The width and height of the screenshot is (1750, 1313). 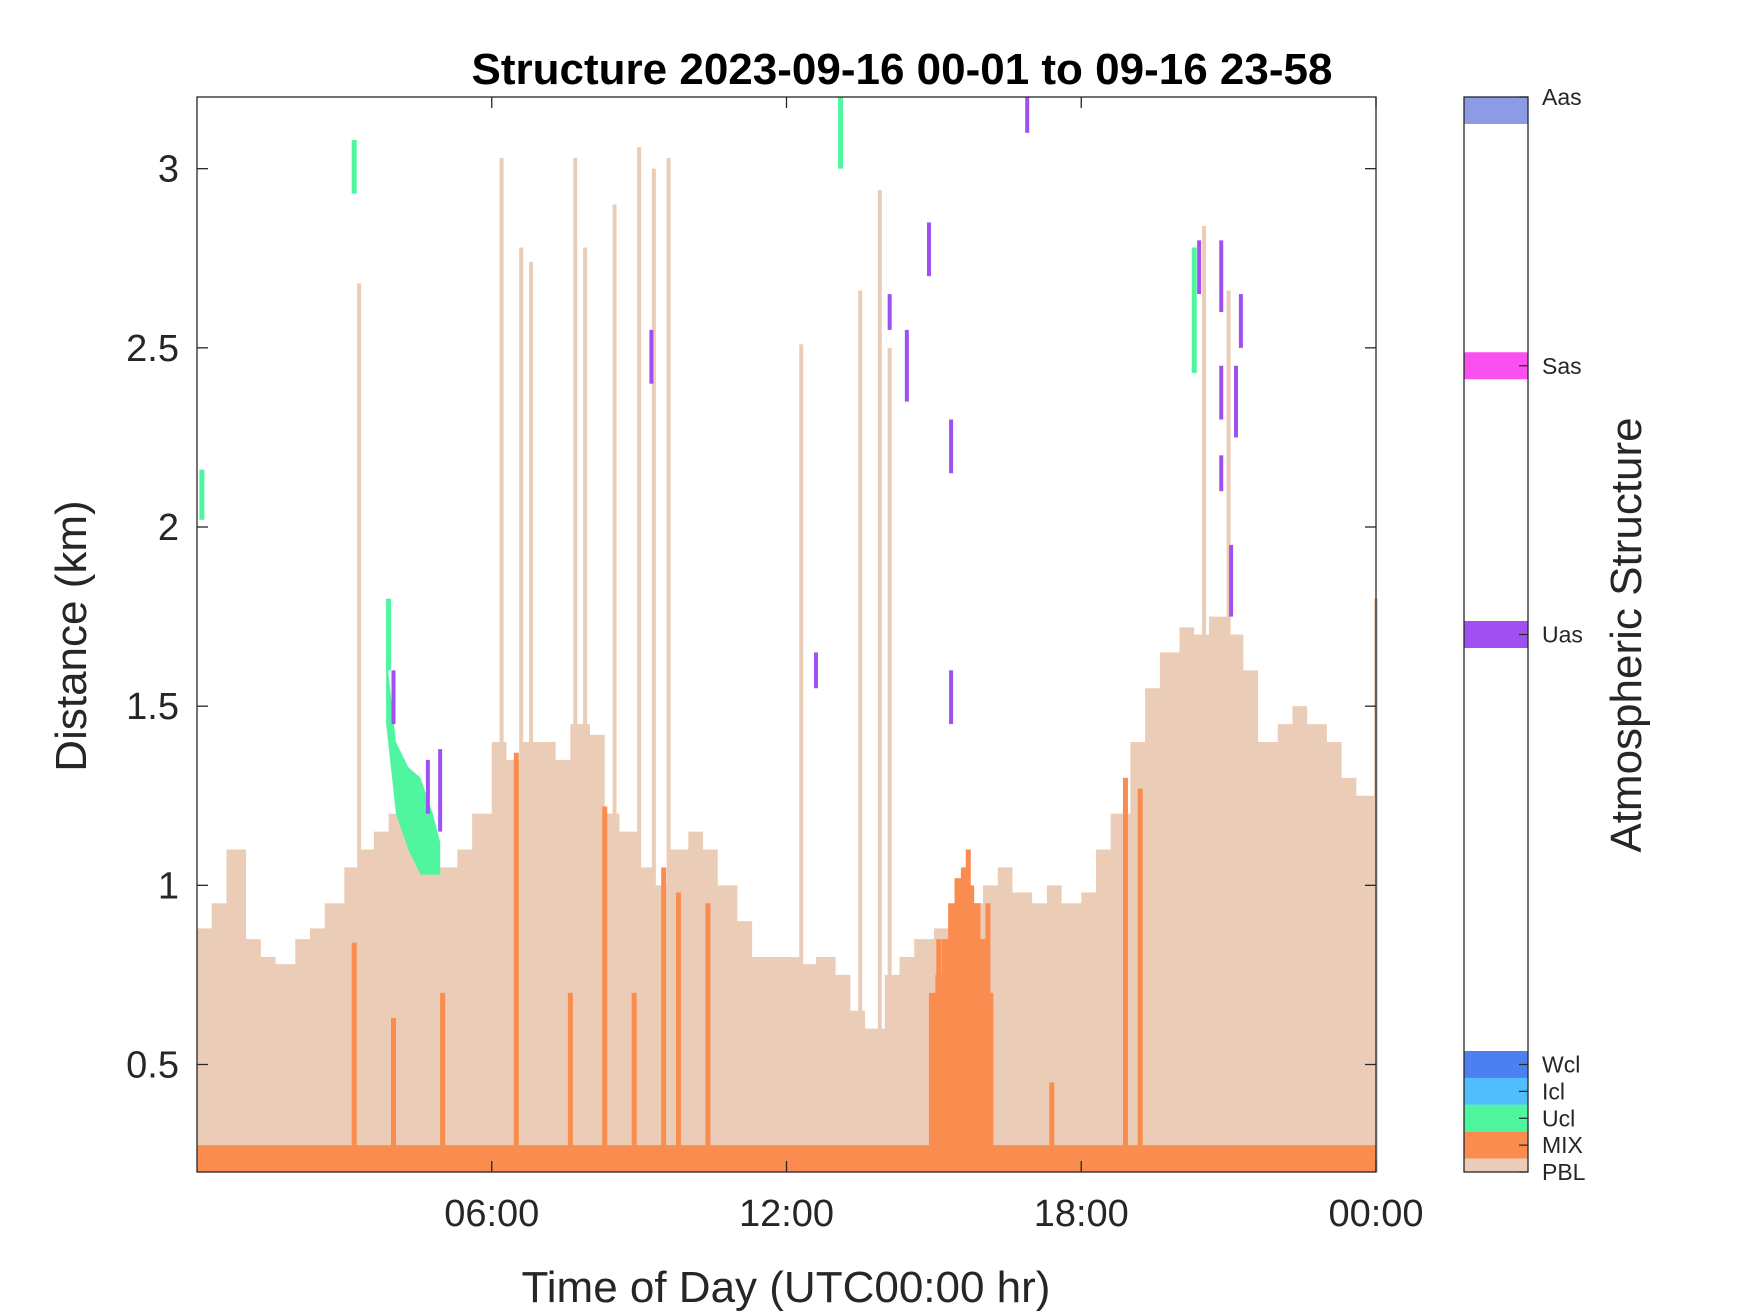 I want to click on y-tick-label: 1.5, so click(x=152, y=707).